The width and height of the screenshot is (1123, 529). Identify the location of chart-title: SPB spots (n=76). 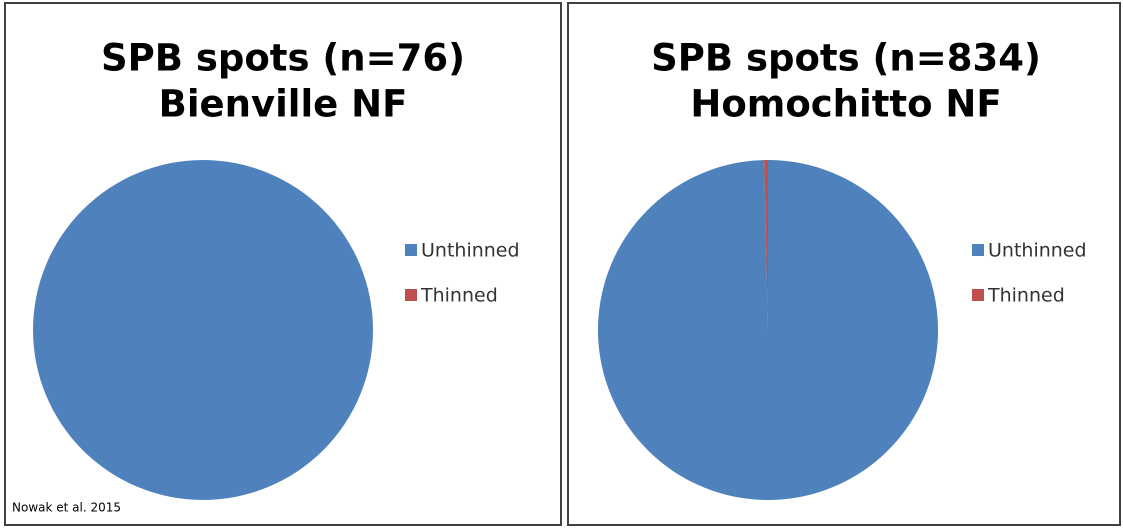
(283, 58).